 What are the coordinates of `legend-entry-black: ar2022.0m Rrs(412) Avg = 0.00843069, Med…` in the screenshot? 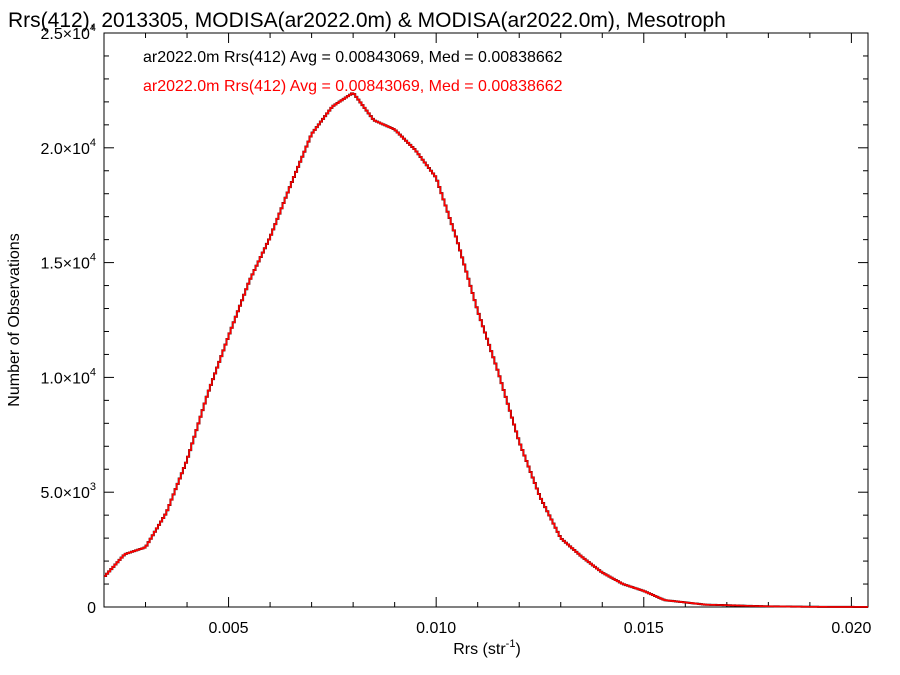 It's located at (353, 57).